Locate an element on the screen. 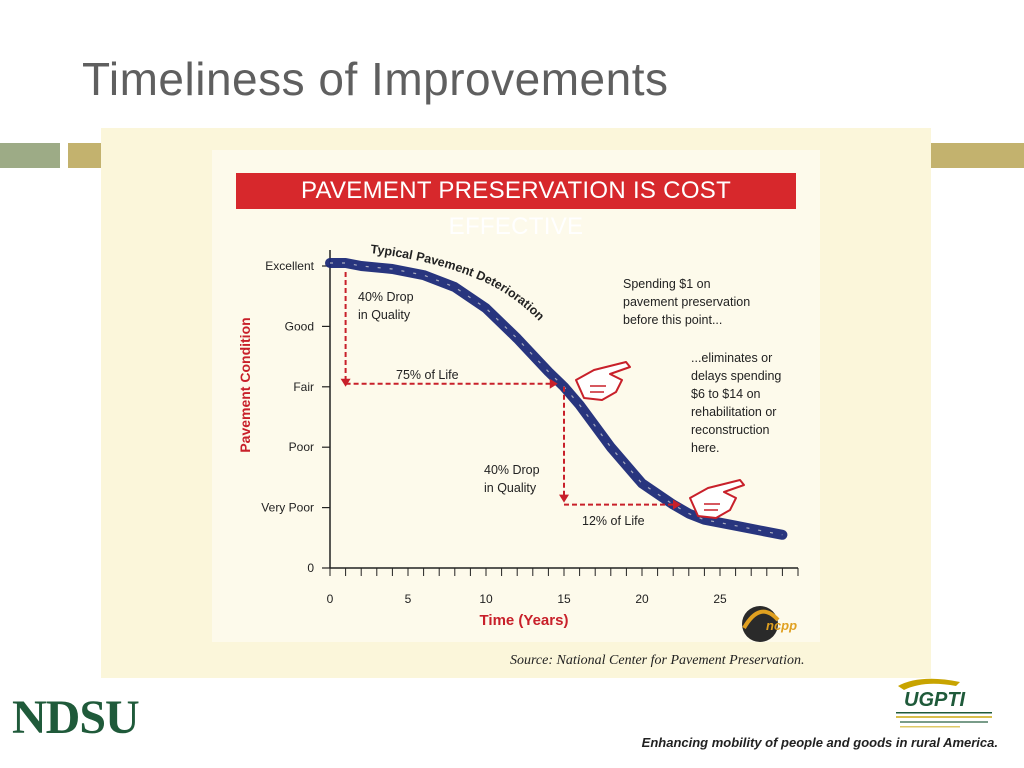  chart-title-banner: PAVEMENT PRESERVATION IS COST EFFECTIVE is located at coordinates (516, 206).